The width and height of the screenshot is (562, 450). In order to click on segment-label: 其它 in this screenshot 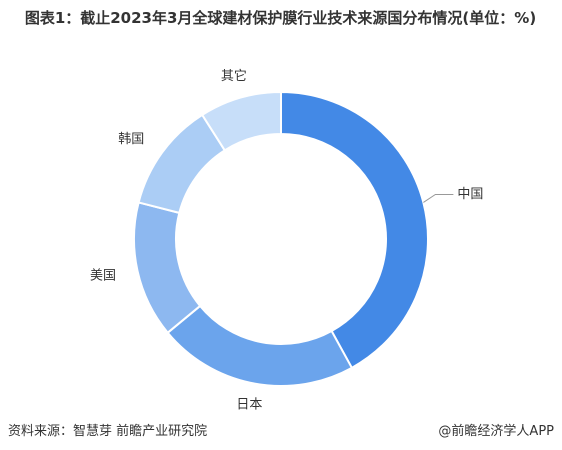, I will do `click(234, 76)`.